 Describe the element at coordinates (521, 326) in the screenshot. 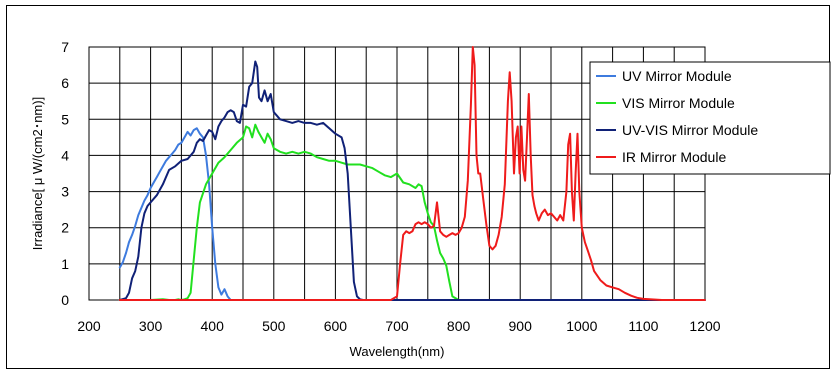

I see `x-tick-label: 900` at that location.